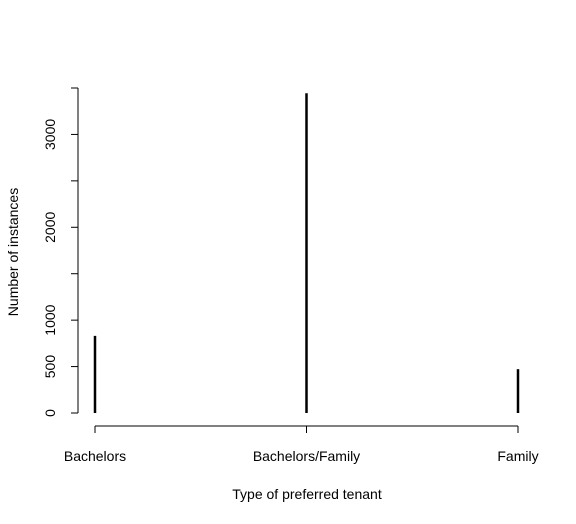 This screenshot has height=524, width=576. What do you see at coordinates (50, 367) in the screenshot?
I see `y-tick-label: 500` at bounding box center [50, 367].